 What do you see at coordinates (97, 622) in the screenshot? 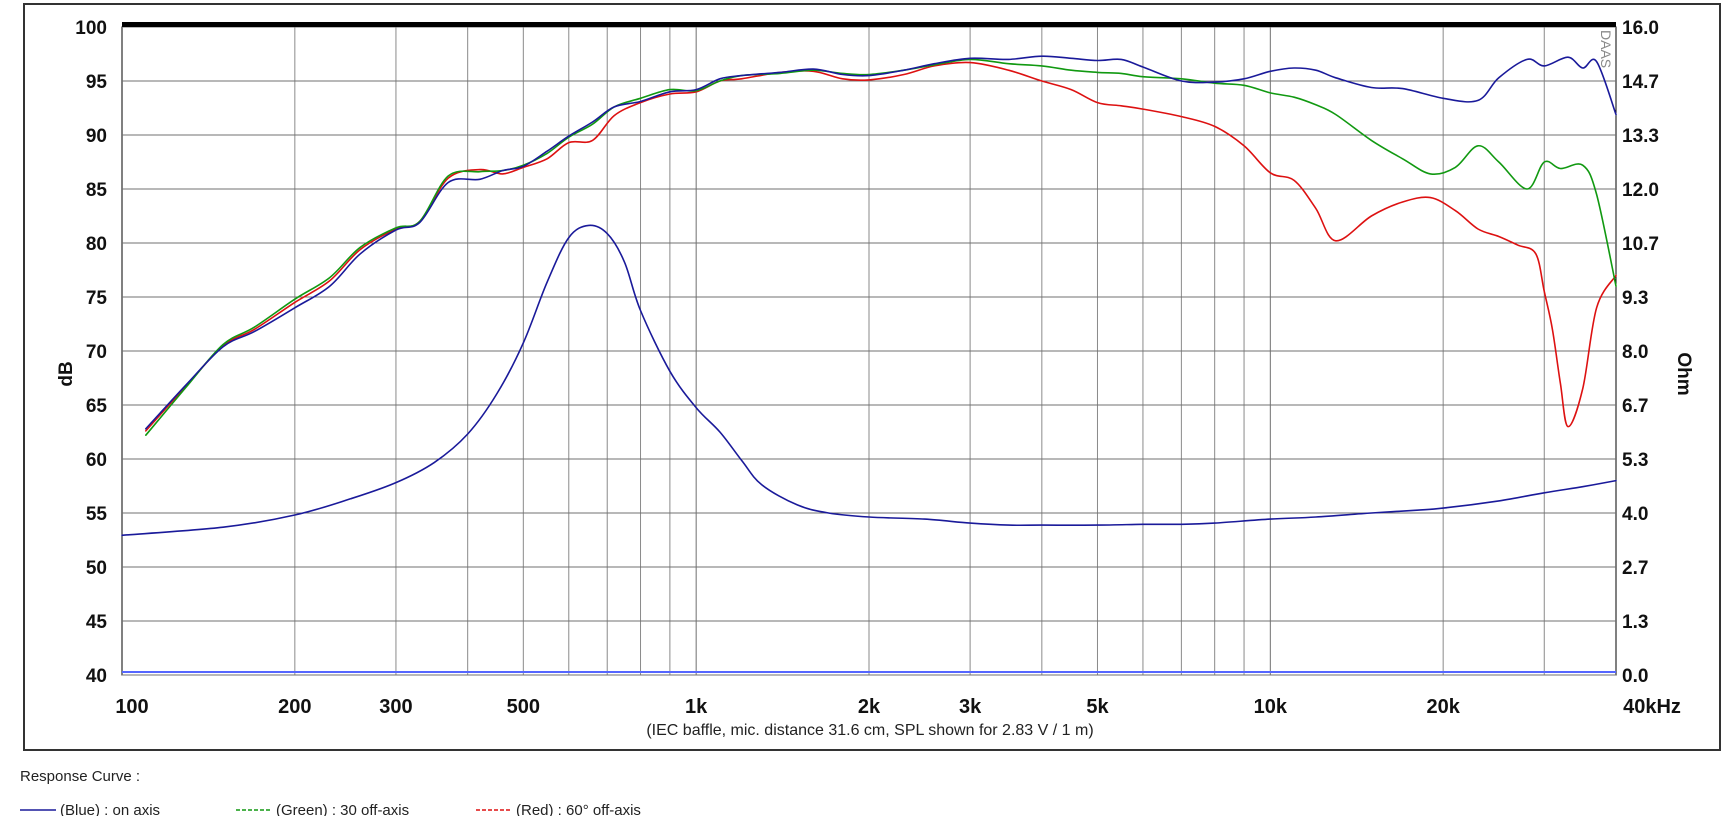
I see `y-tick-label: 45` at bounding box center [97, 622].